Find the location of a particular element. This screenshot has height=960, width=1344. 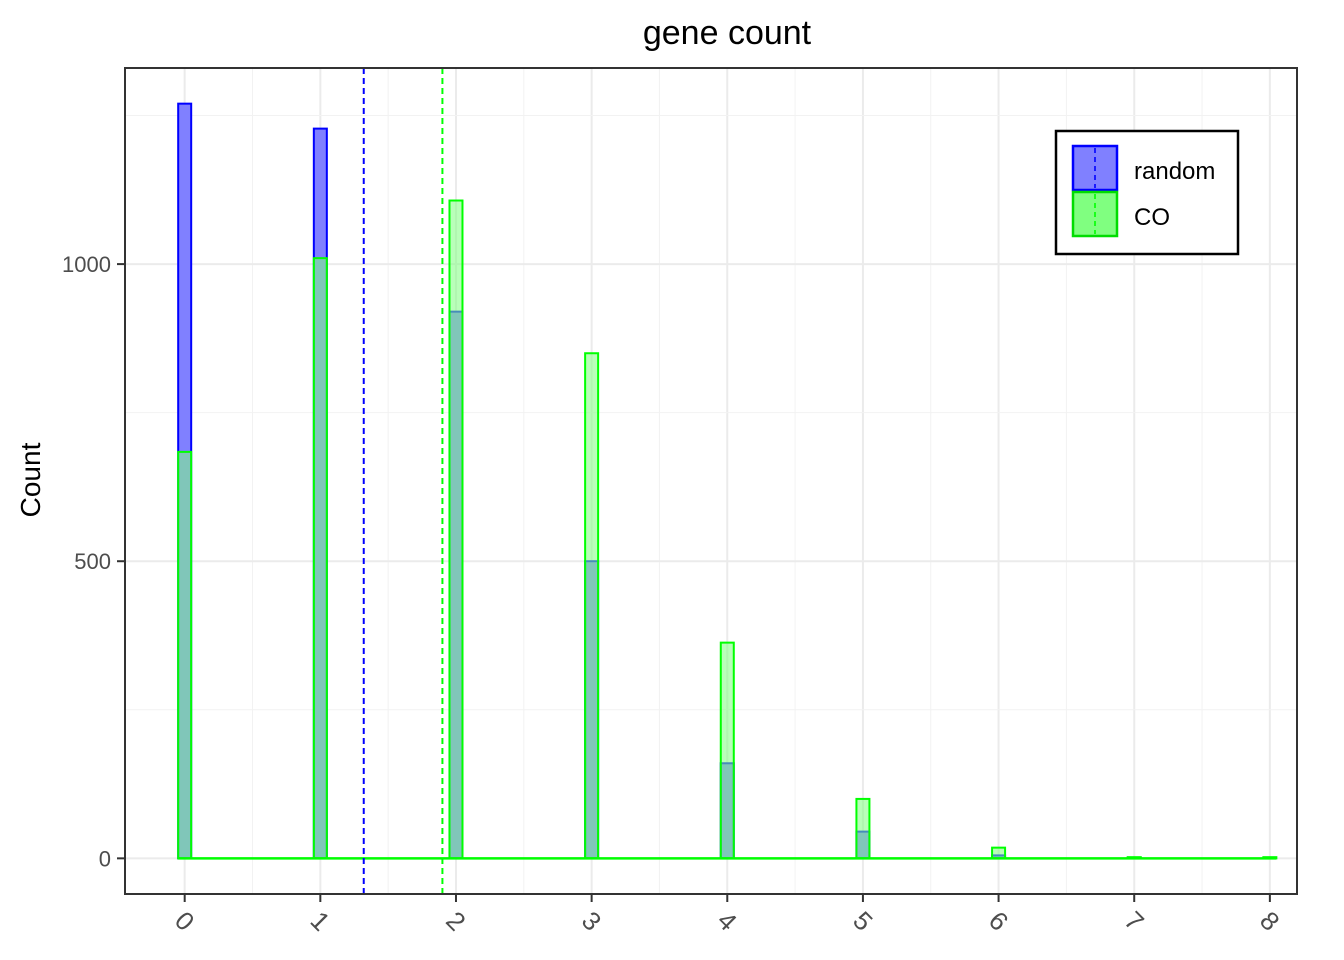

legend-label-random: random is located at coordinates (1174, 171).